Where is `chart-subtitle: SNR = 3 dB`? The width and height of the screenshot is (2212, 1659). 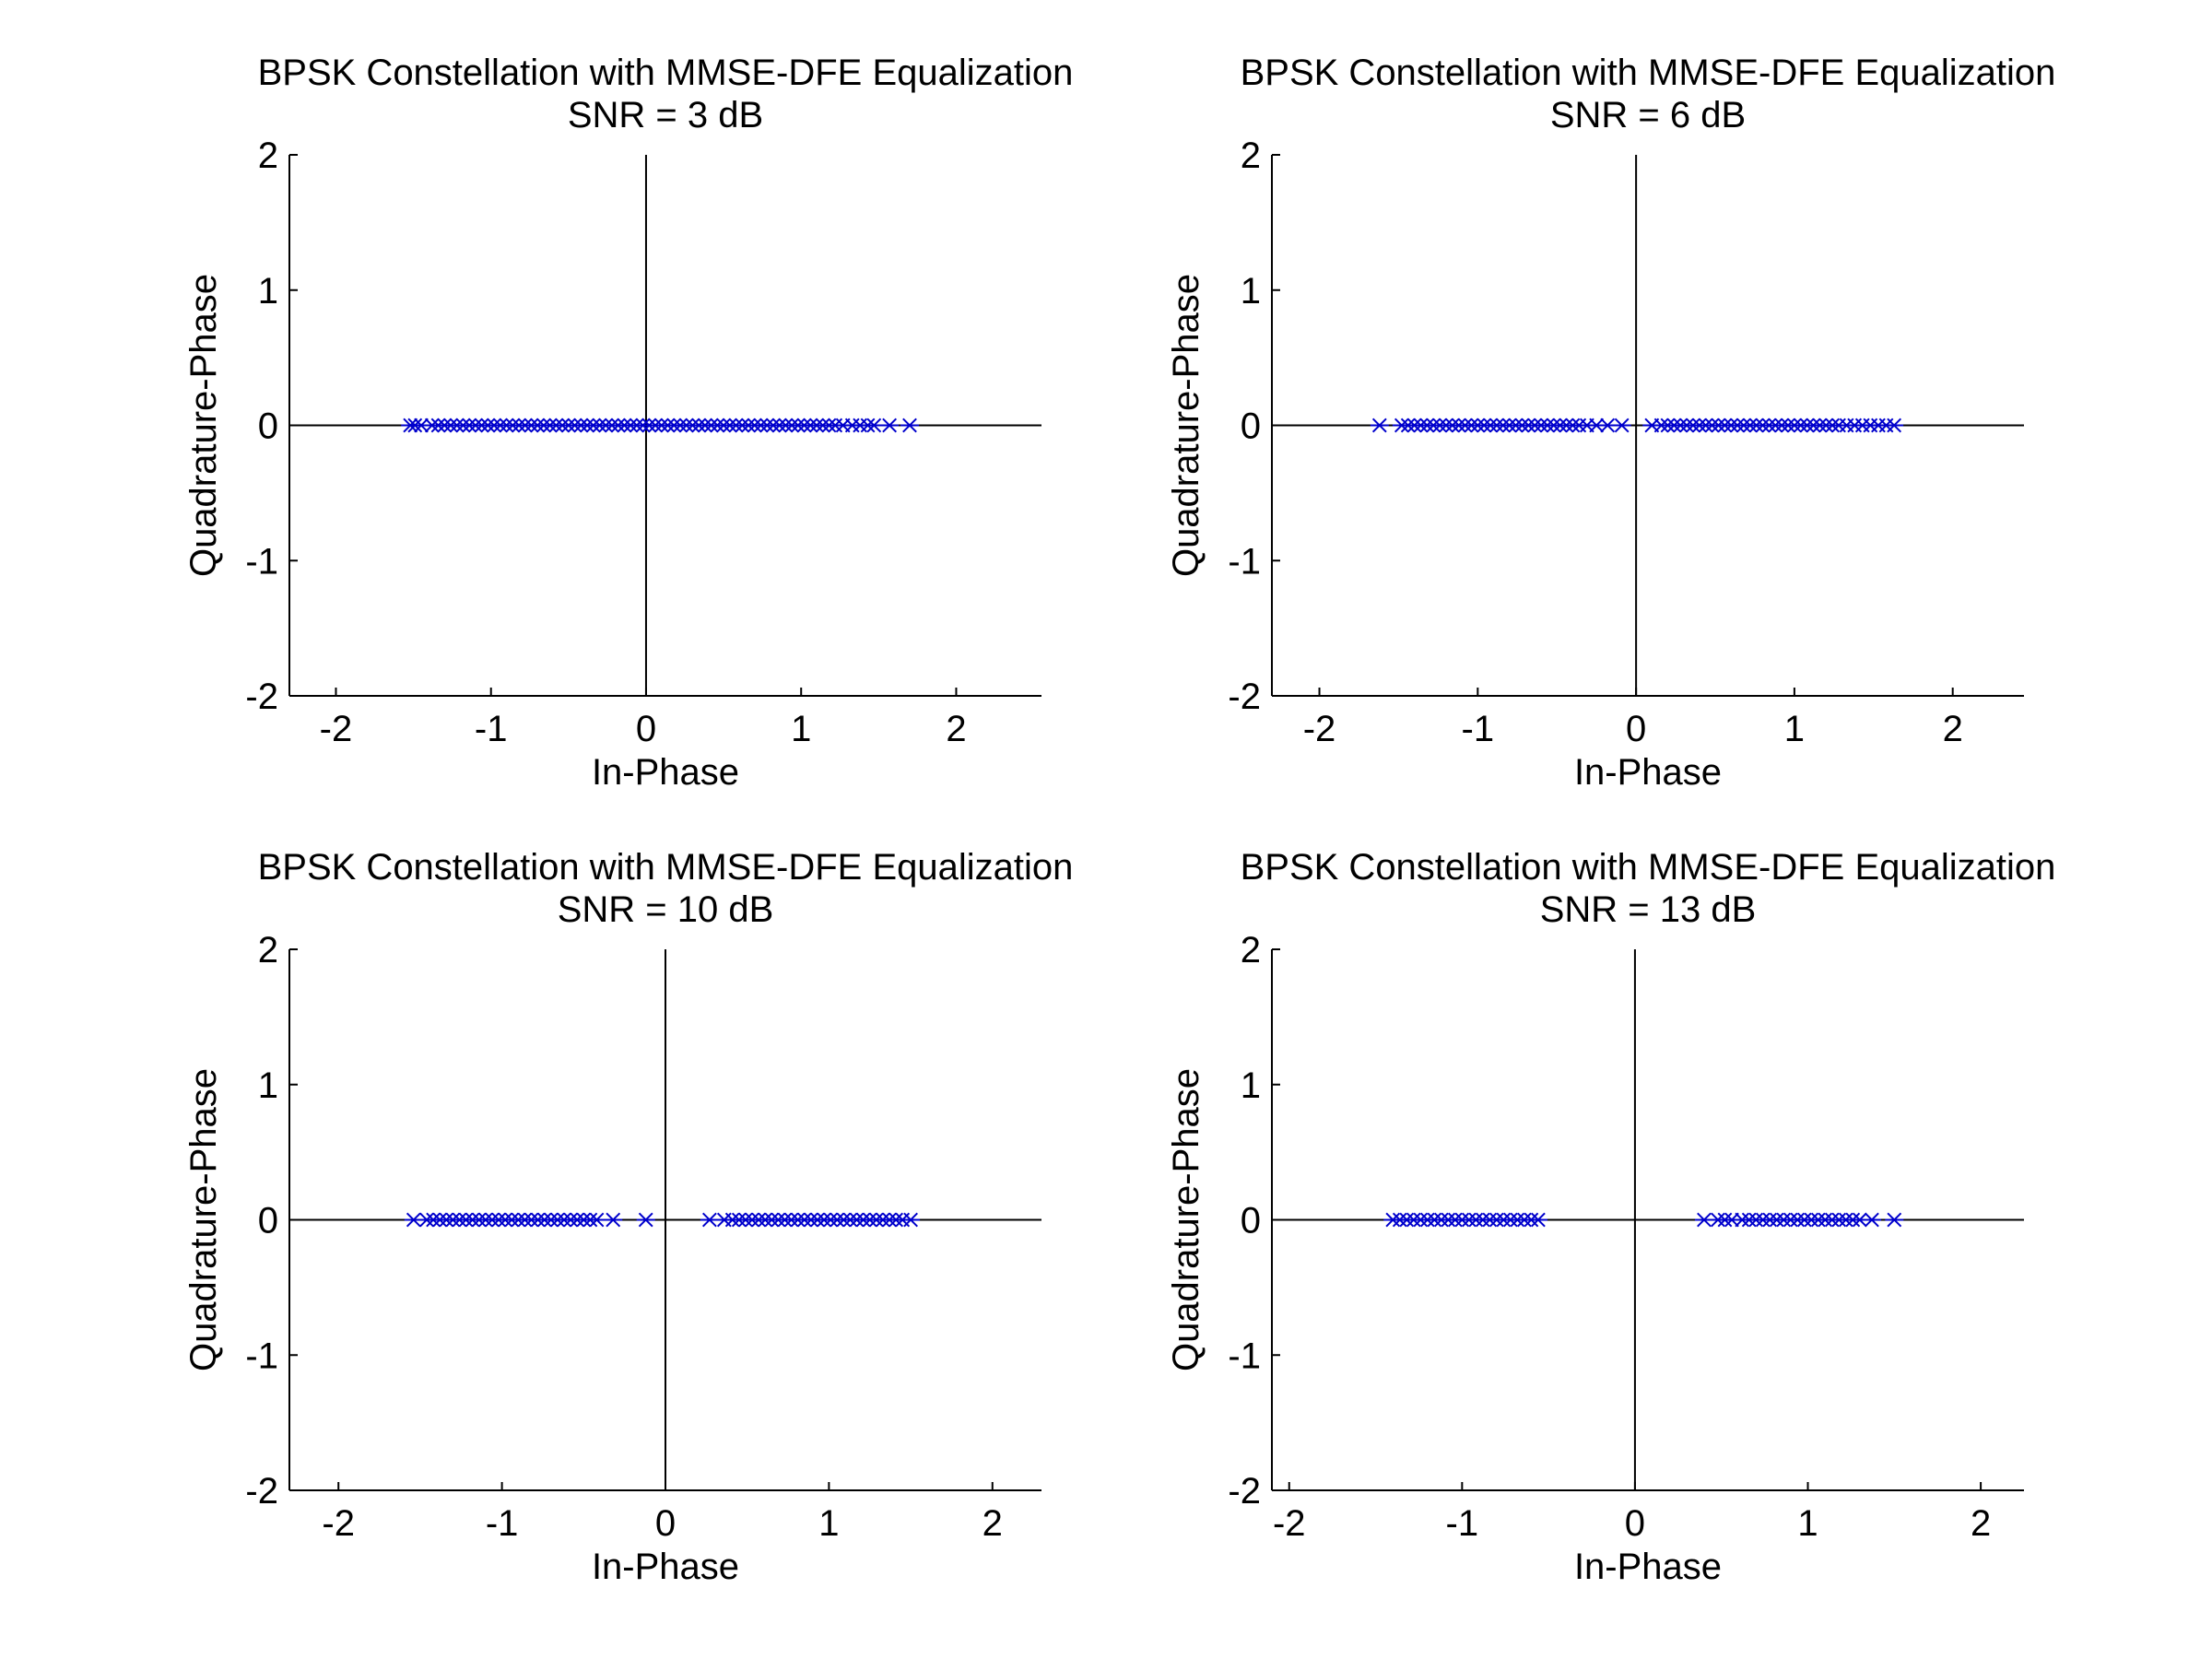
chart-subtitle: SNR = 3 dB is located at coordinates (665, 115).